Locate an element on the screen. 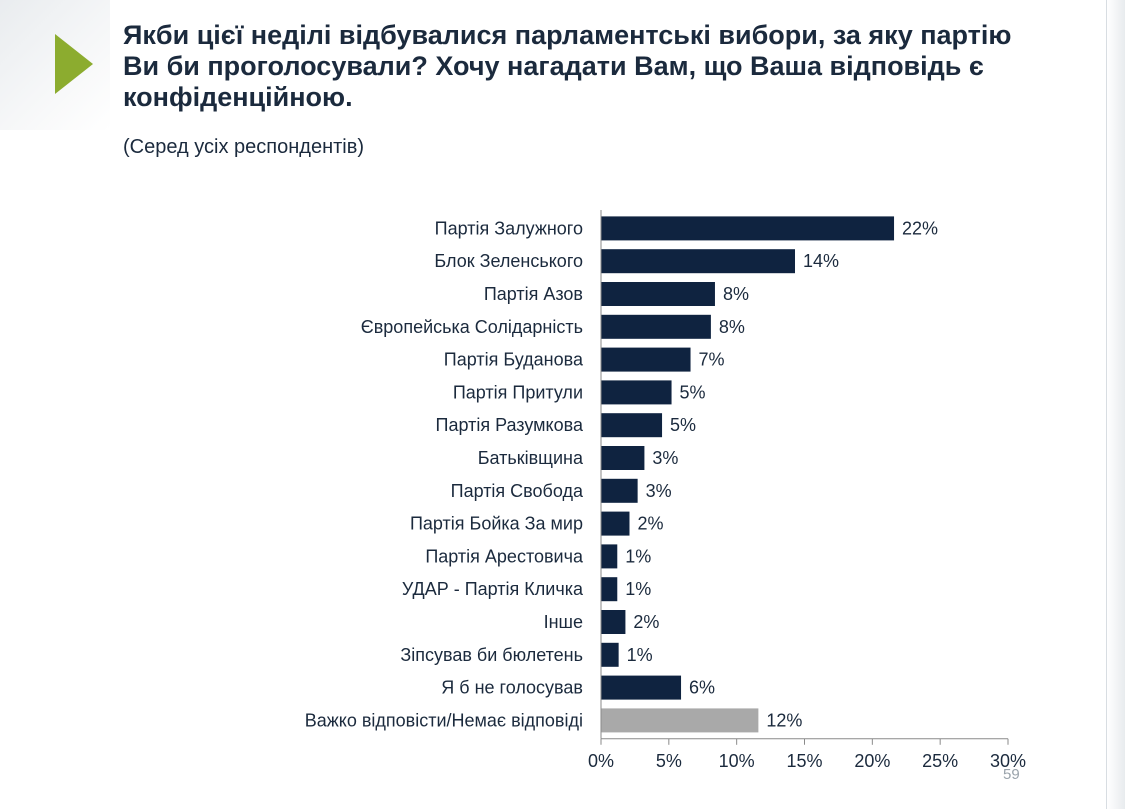  category-label: УДАР - Партія Кличка is located at coordinates (493, 589).